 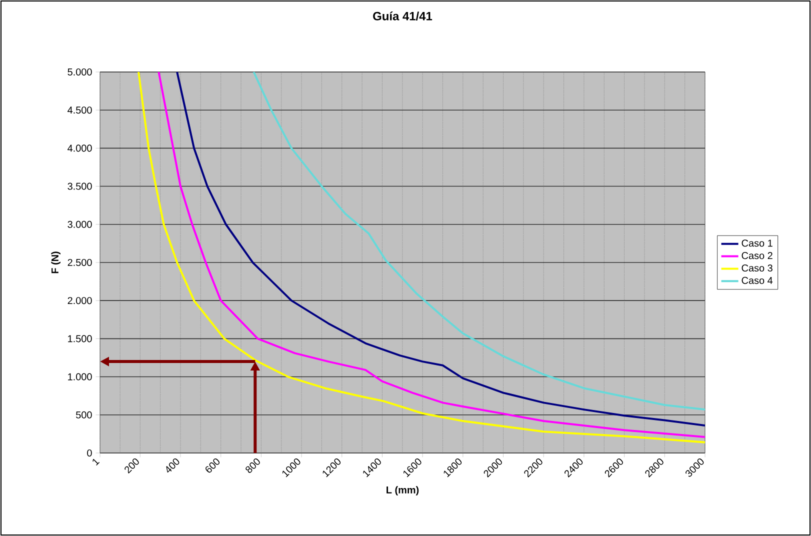 I want to click on y-tick-label: 1.000, so click(x=80, y=376).